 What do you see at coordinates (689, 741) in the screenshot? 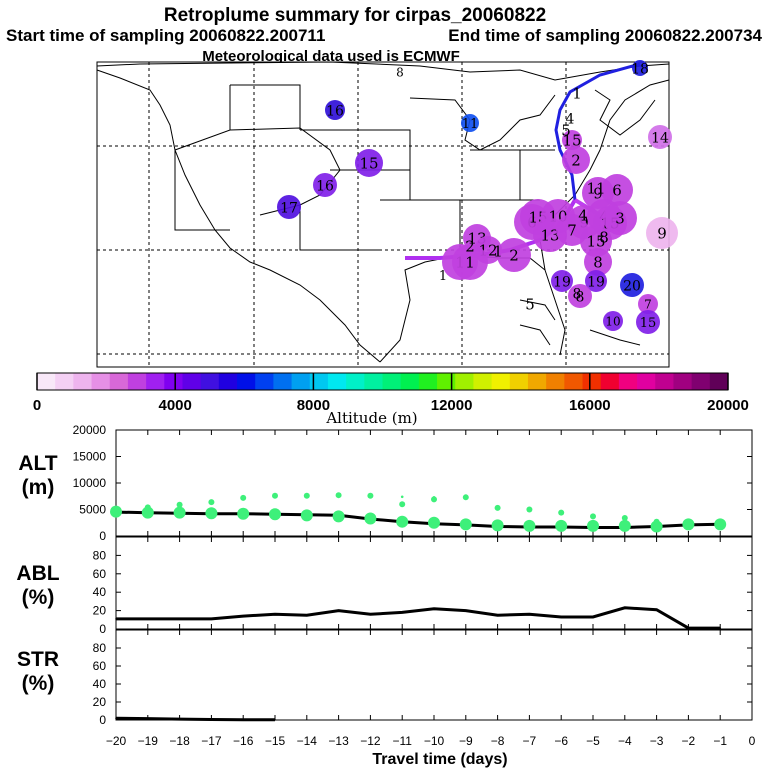
I see `x-tick-label: −2` at bounding box center [689, 741].